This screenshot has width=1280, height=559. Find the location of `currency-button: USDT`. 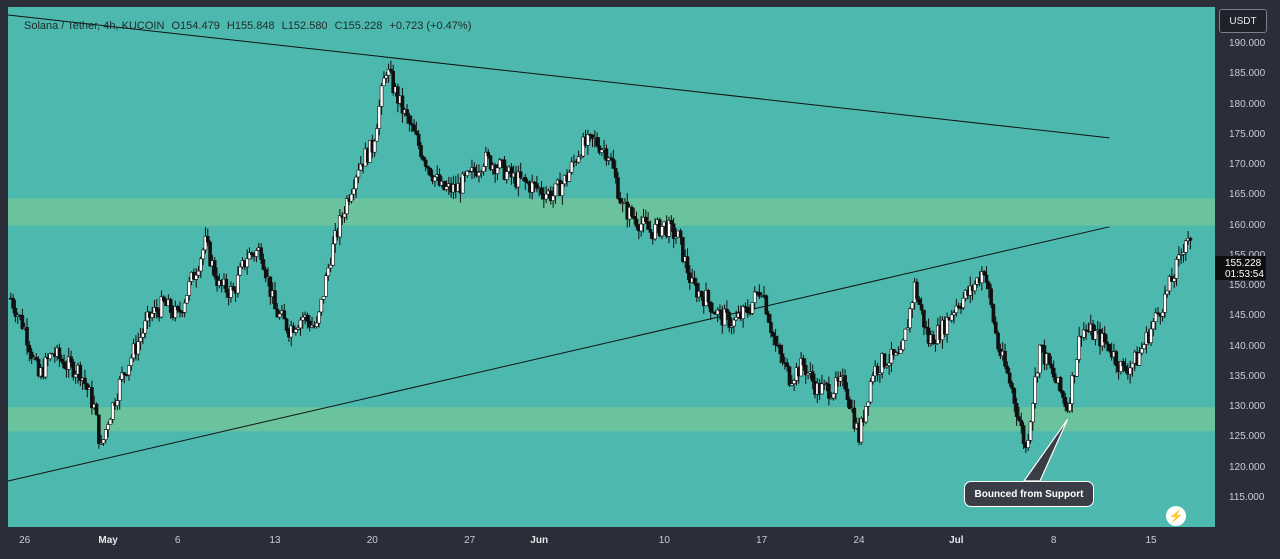

currency-button: USDT is located at coordinates (1243, 21).